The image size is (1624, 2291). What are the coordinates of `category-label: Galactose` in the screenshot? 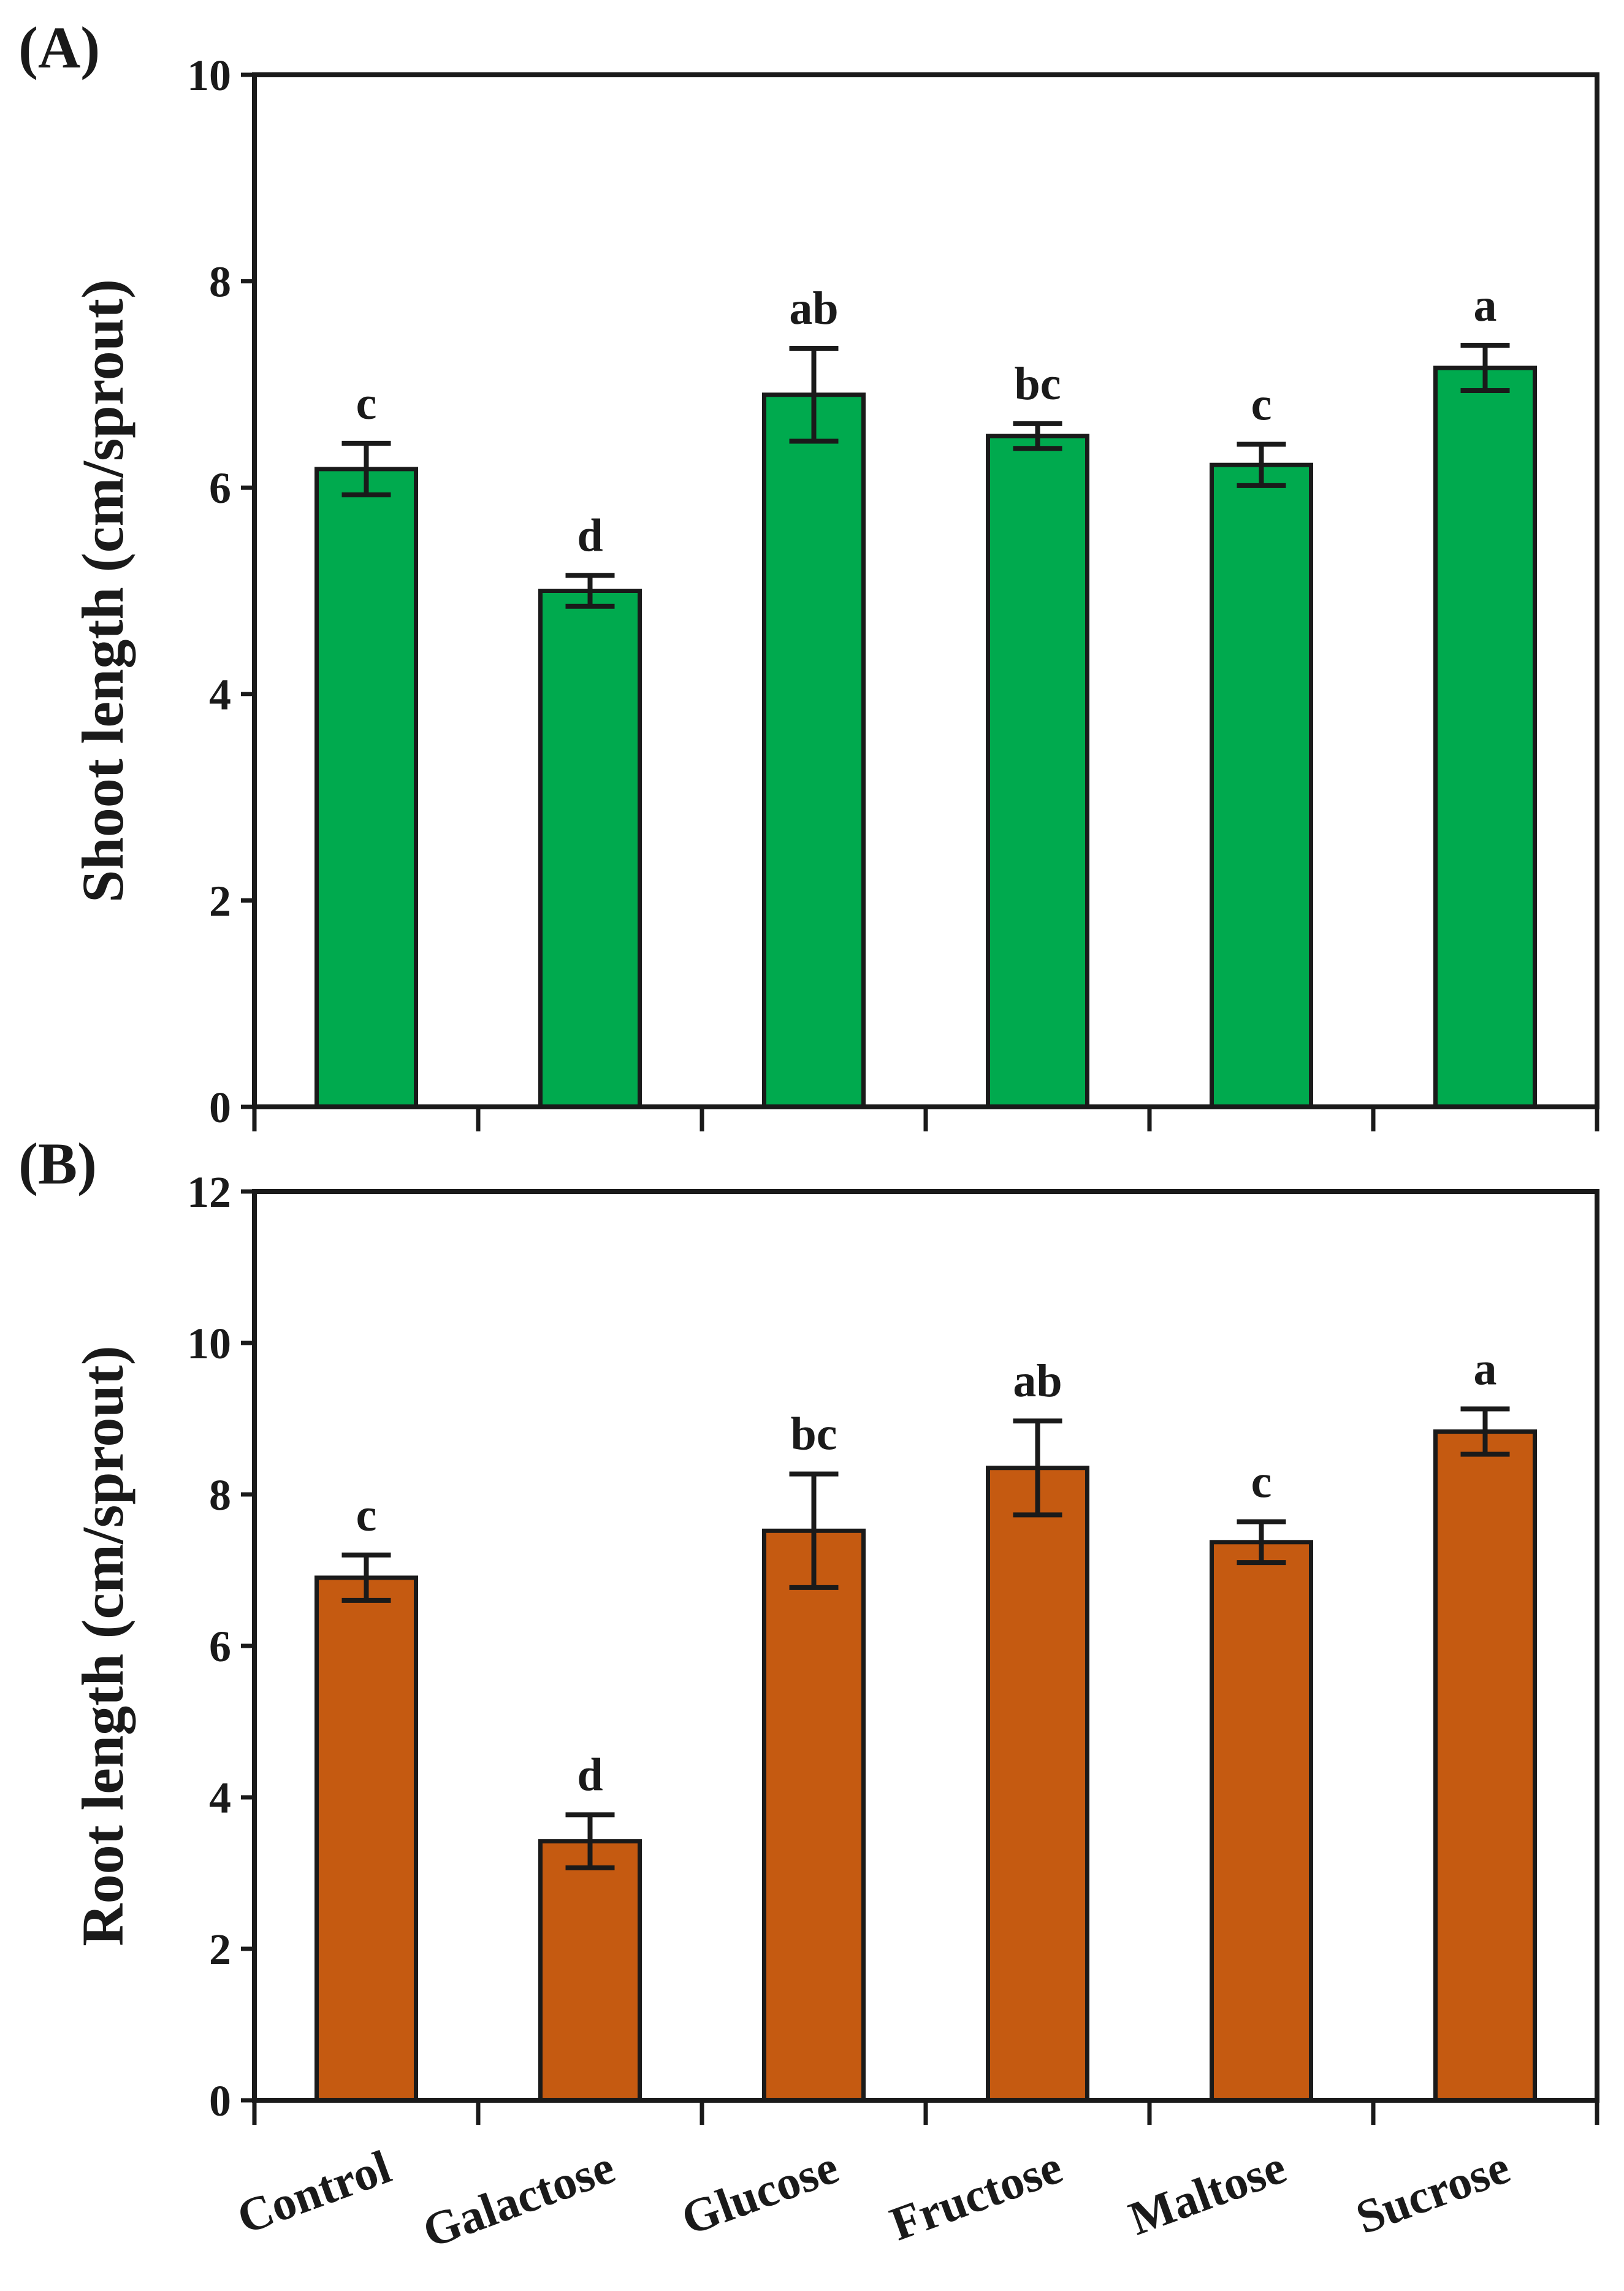 It's located at (518, 2199).